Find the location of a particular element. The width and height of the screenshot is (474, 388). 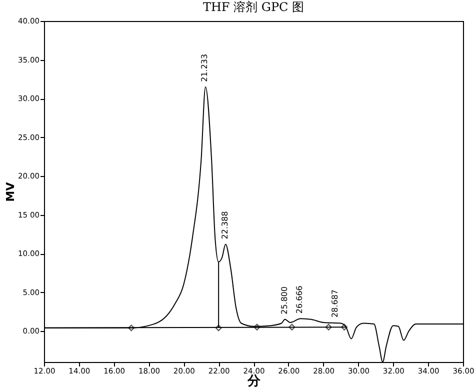

x-axis-title: 分 is located at coordinates (254, 381).